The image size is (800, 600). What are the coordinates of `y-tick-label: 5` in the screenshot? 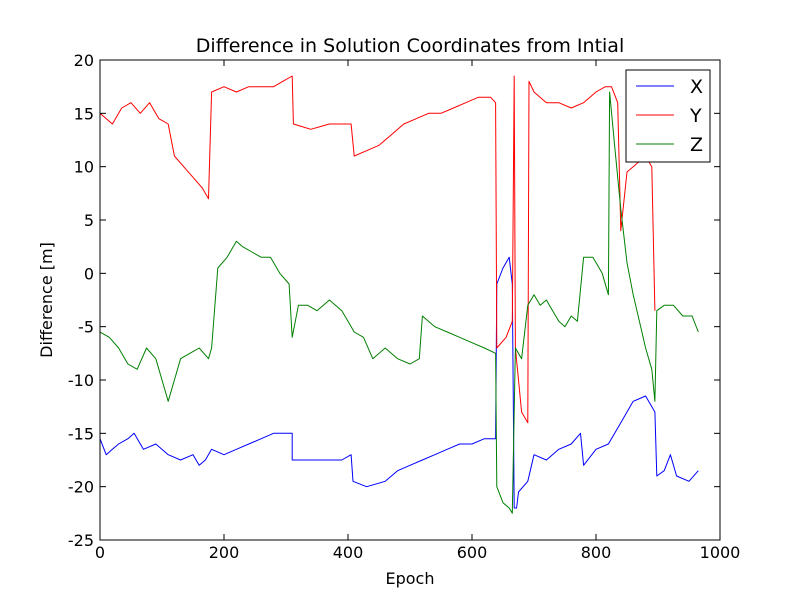 It's located at (89, 220).